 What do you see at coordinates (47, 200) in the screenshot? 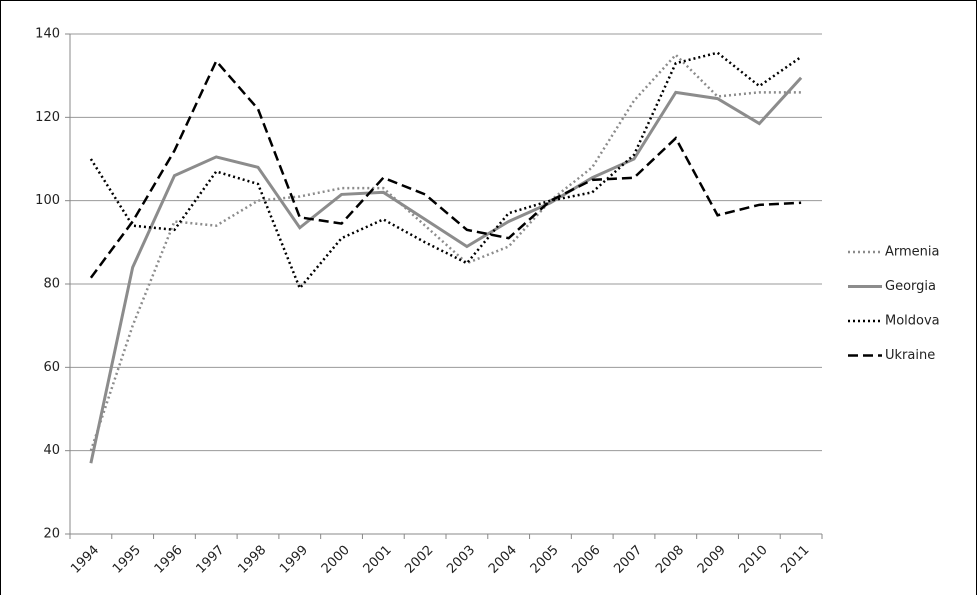
I see `y-tick-label: 100` at bounding box center [47, 200].